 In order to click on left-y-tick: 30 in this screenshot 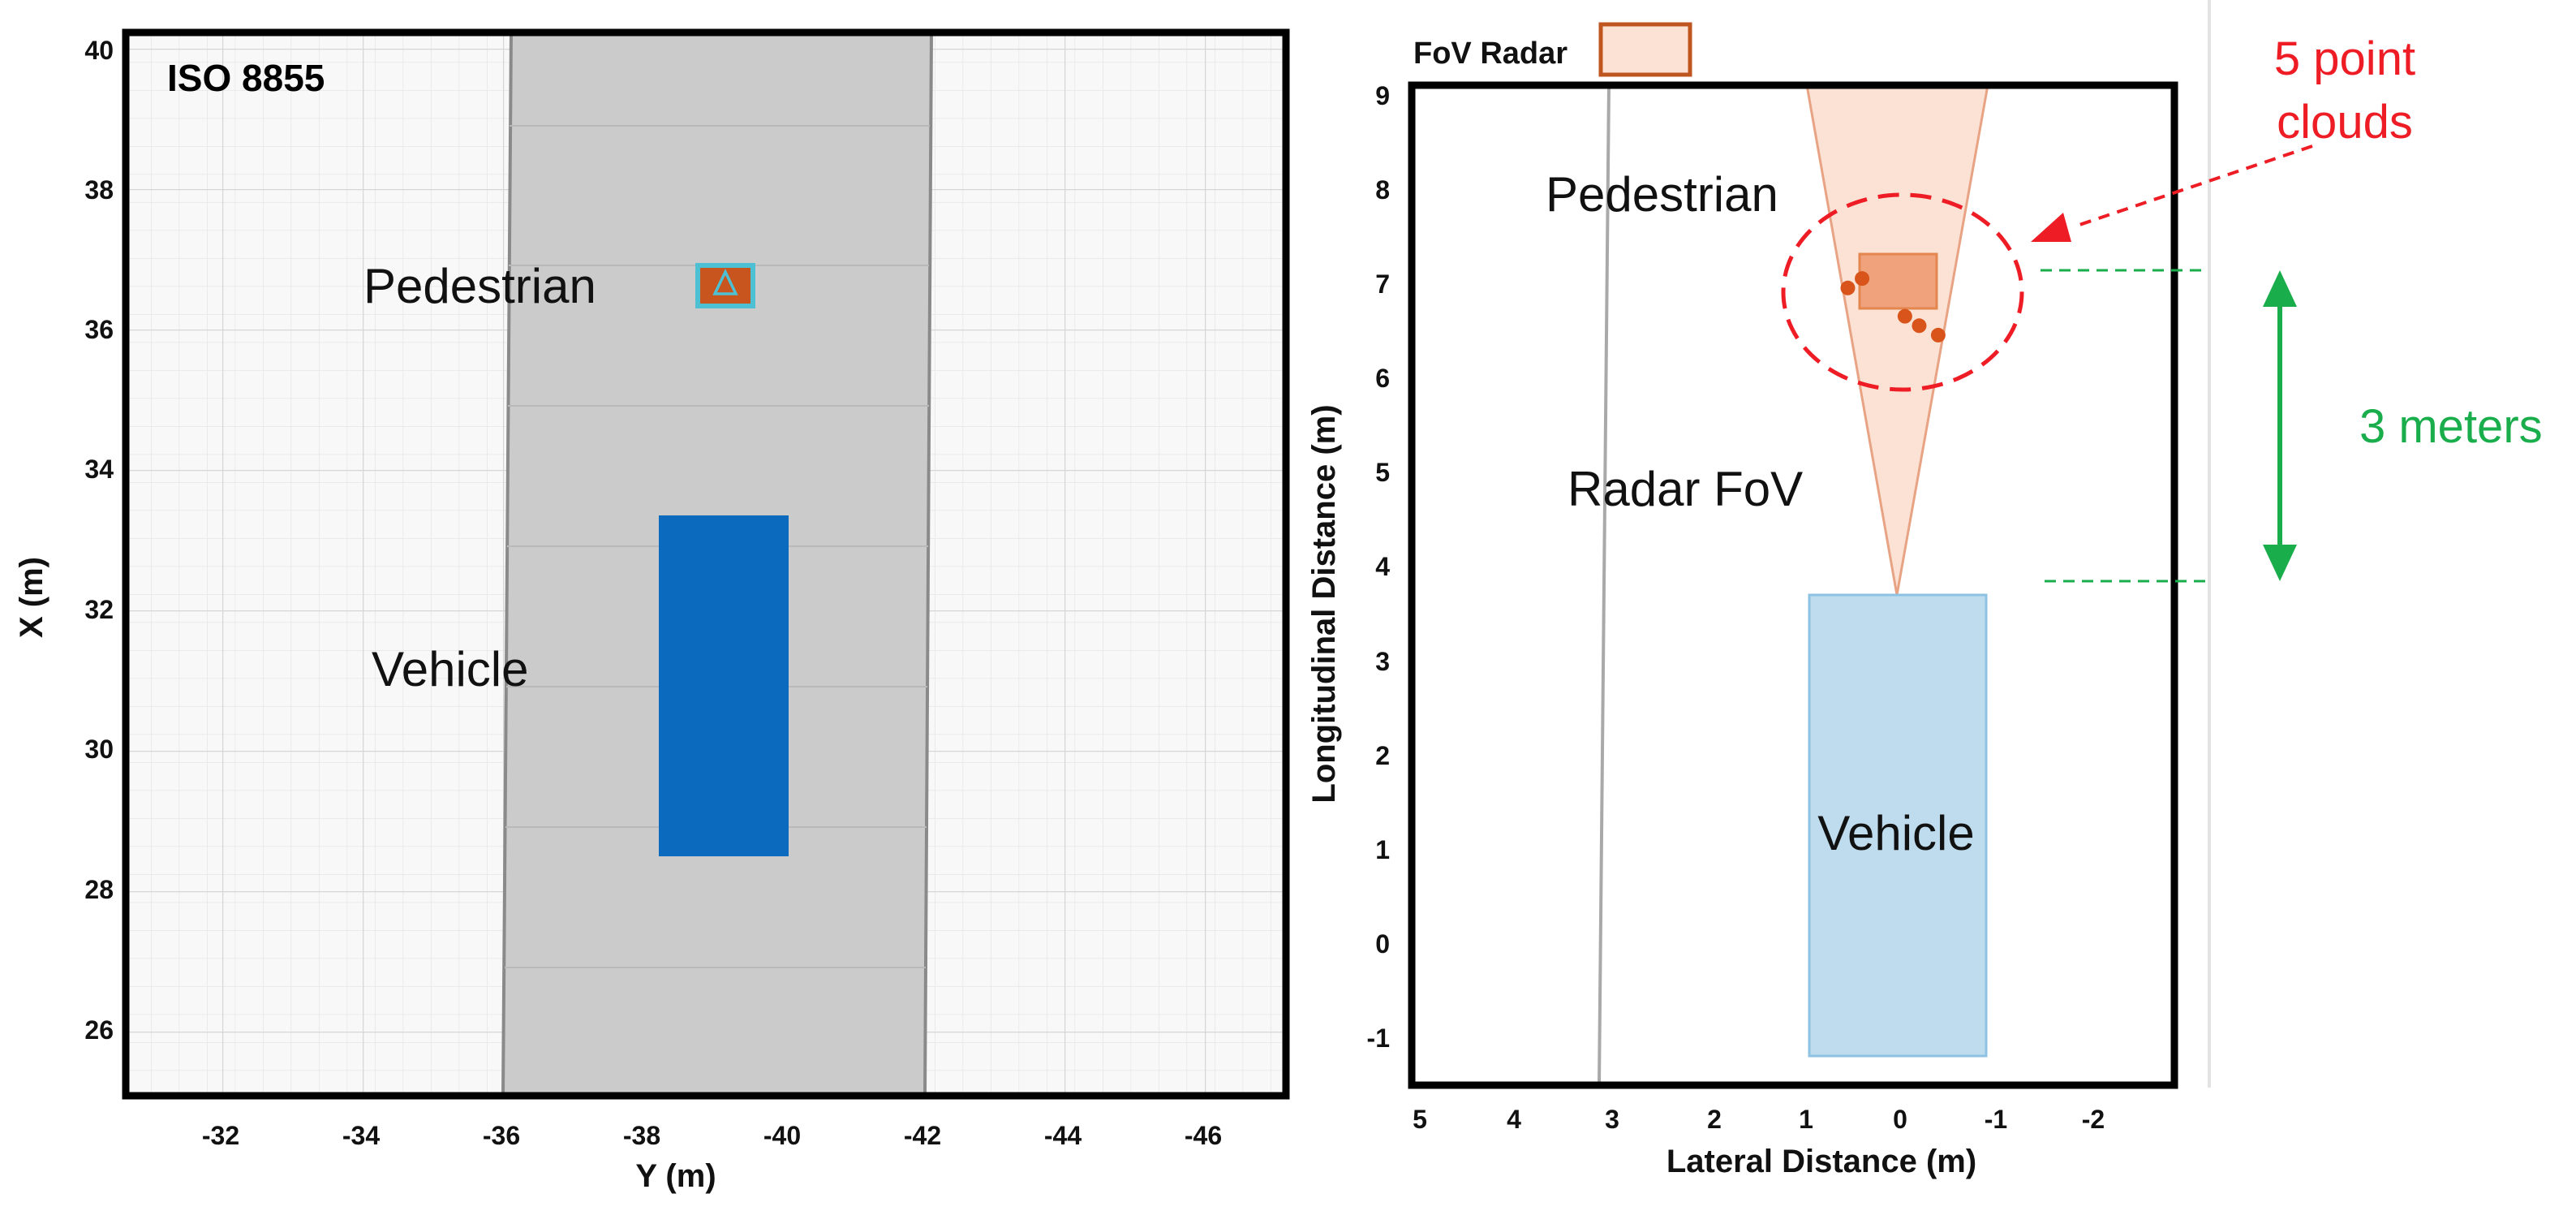, I will do `click(99, 750)`.